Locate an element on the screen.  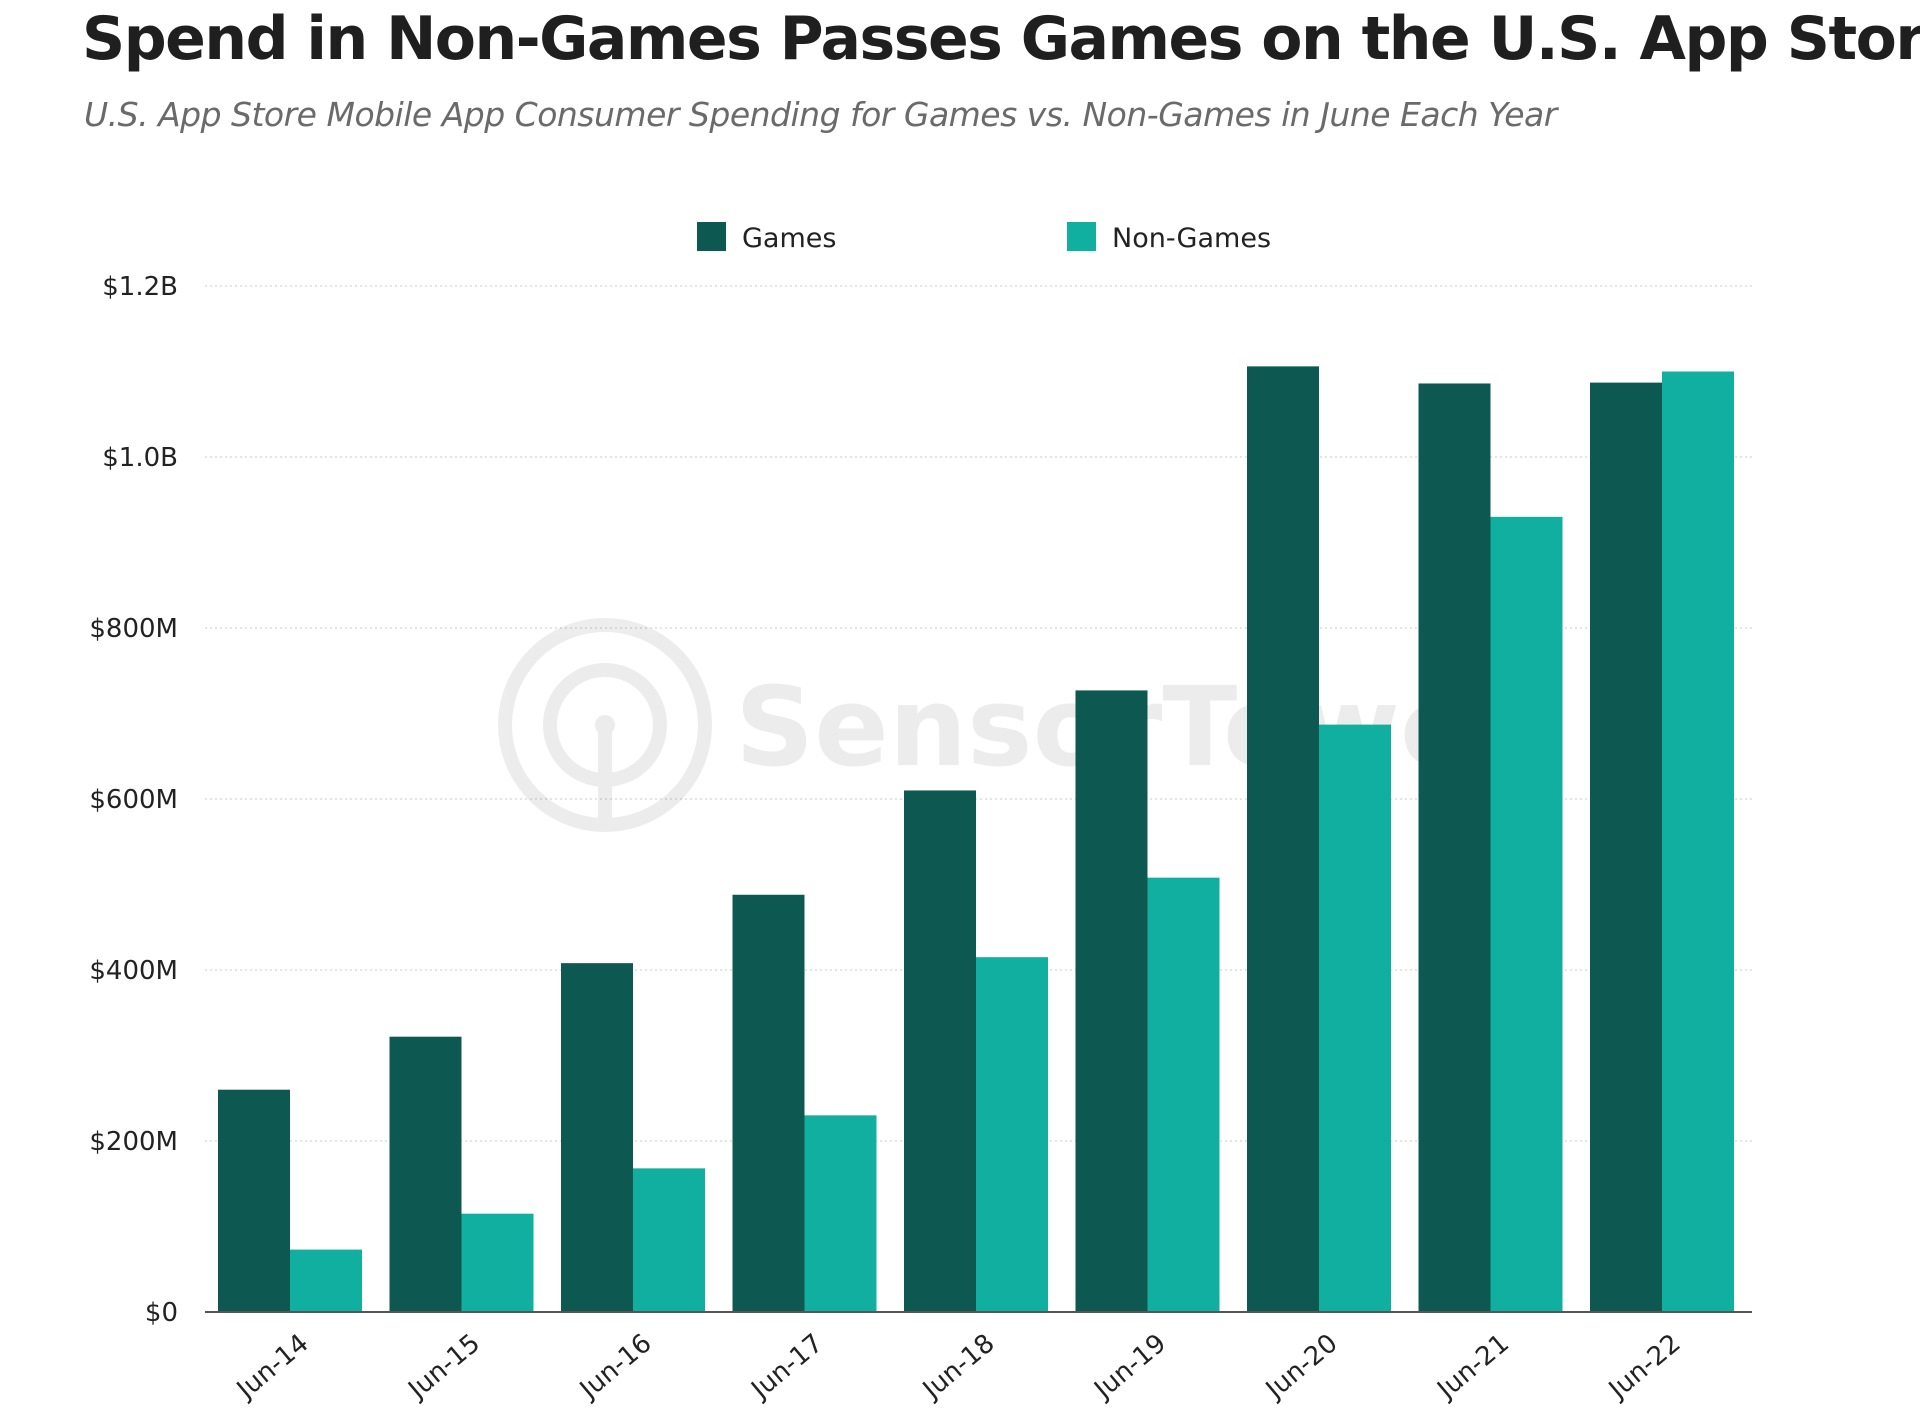
legend-label-games: Games is located at coordinates (789, 238).